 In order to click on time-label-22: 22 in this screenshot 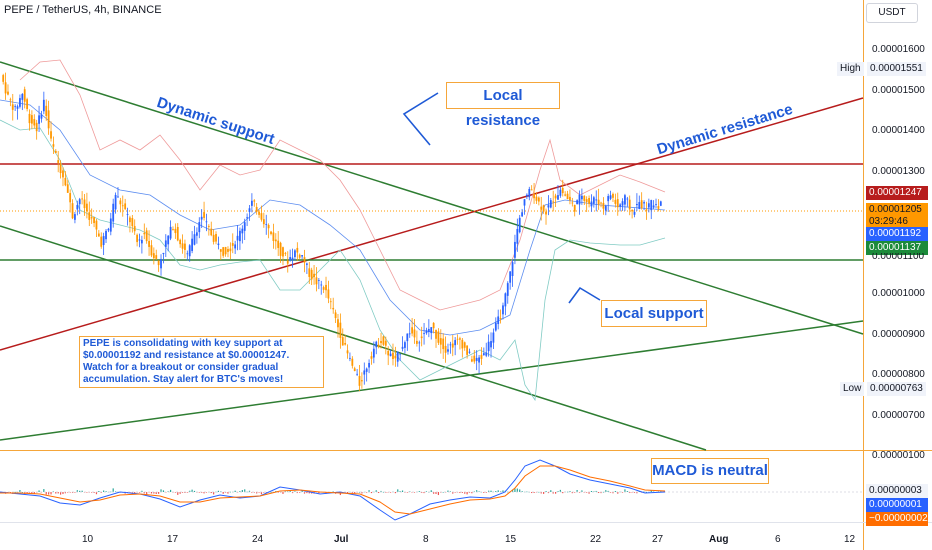, I will do `click(596, 539)`.